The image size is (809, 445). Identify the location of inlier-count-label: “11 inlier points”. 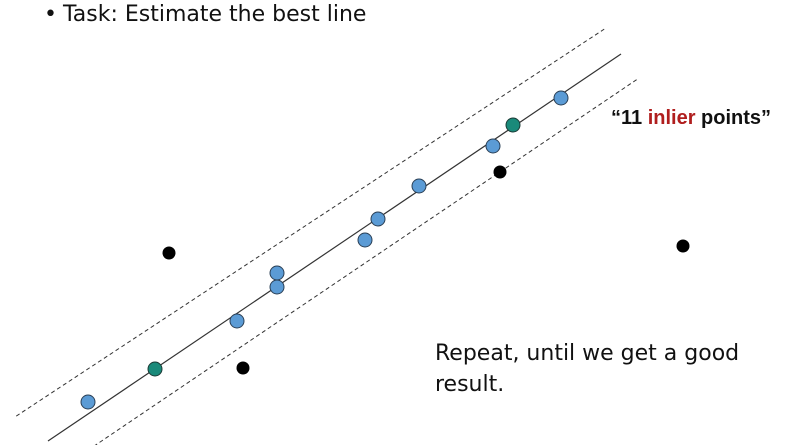
(691, 118).